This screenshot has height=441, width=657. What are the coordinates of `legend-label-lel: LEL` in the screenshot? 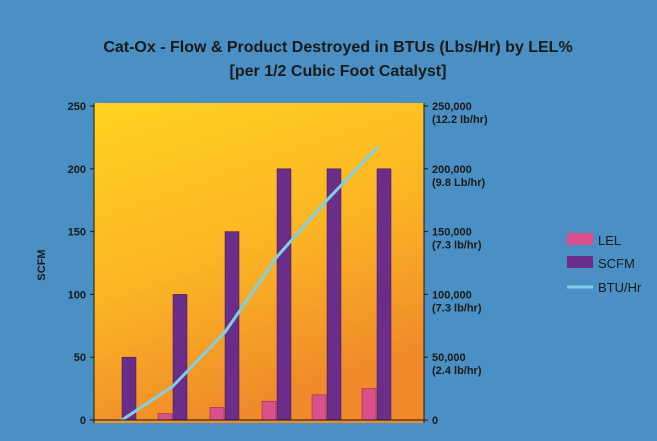 It's located at (609, 240).